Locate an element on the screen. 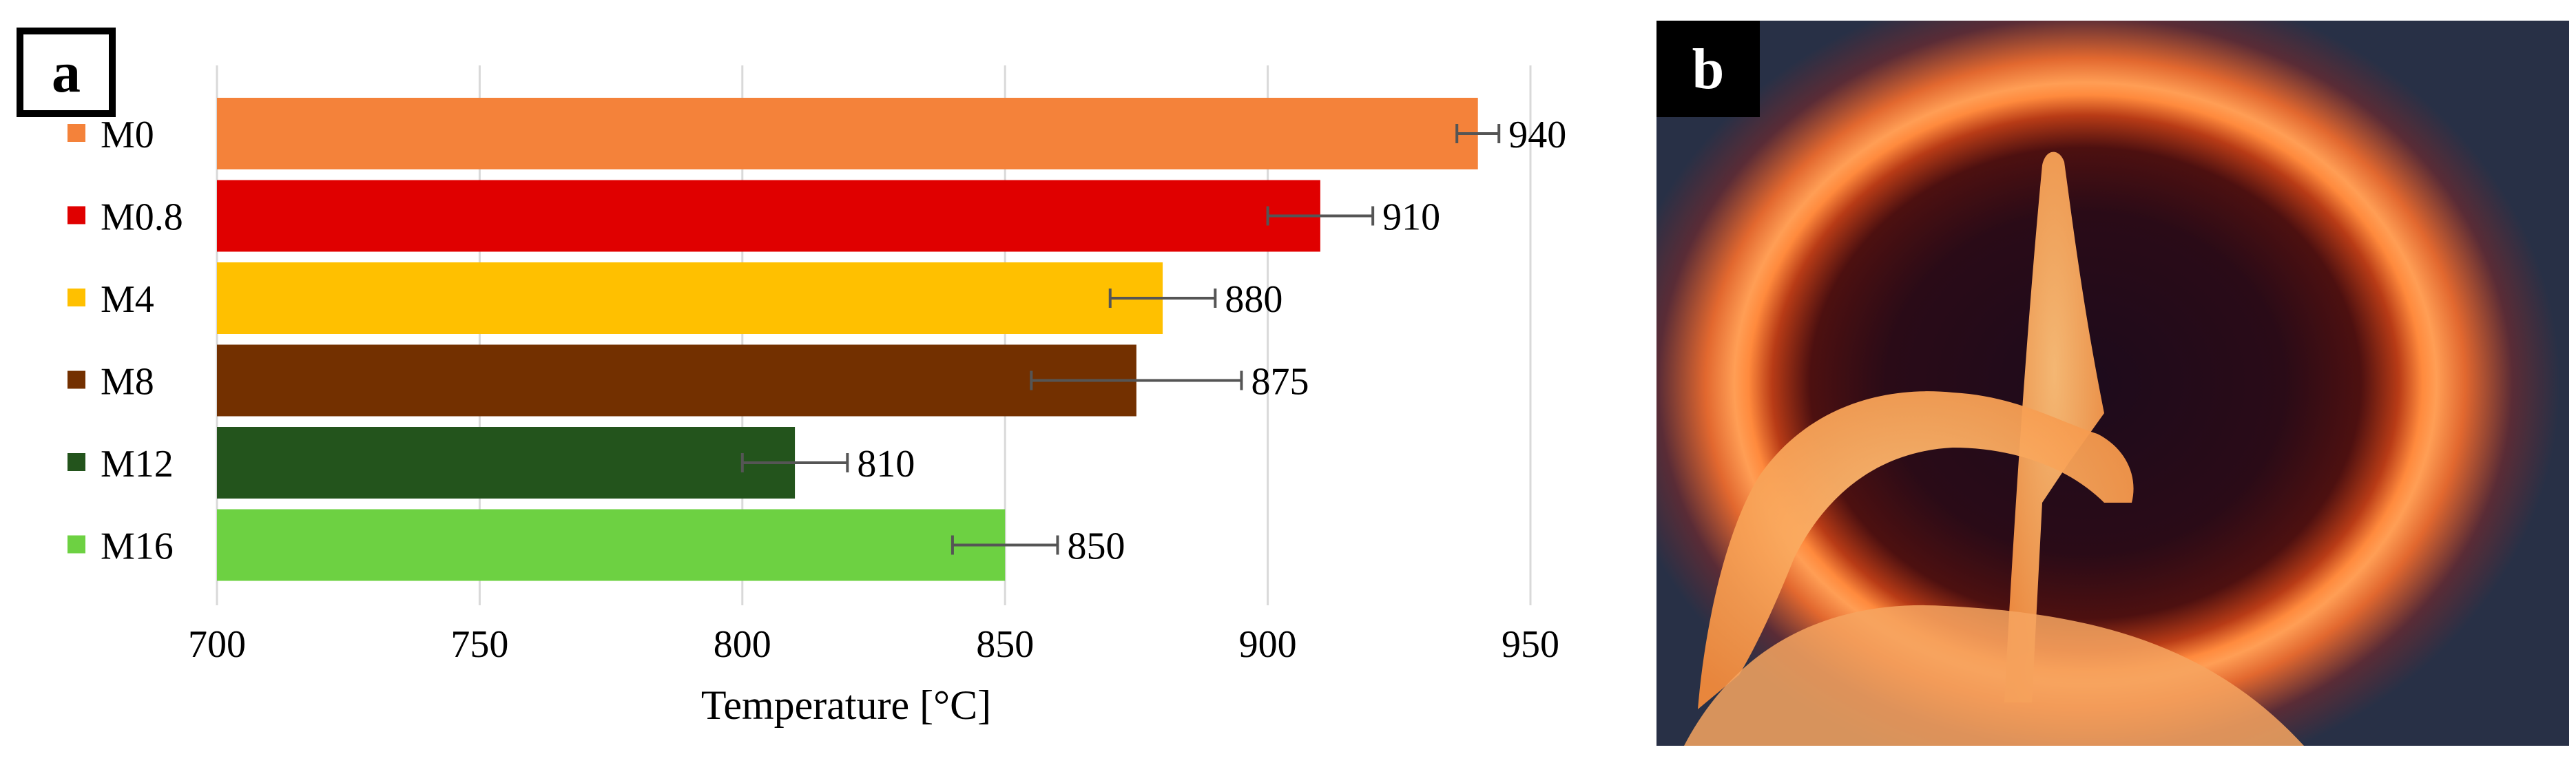 The image size is (2576, 774). x-tick-label: 950 is located at coordinates (1530, 644).